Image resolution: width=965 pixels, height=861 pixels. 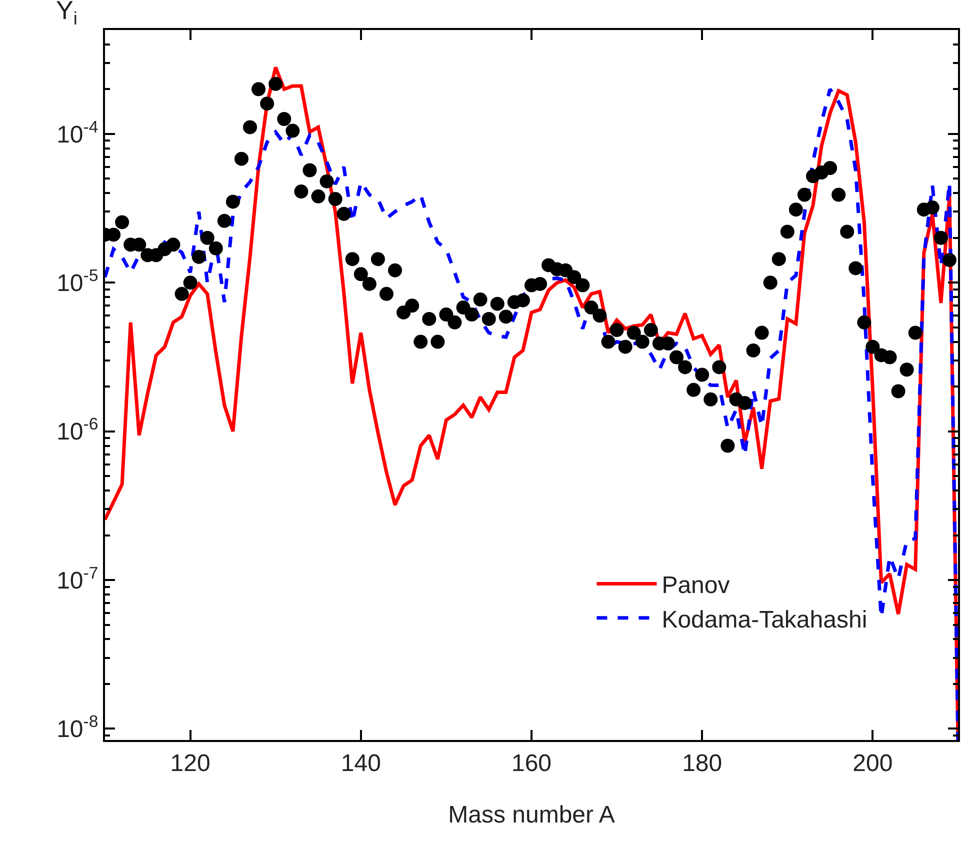 What do you see at coordinates (77, 578) in the screenshot?
I see `y-tick-label: 10$^{-7}$` at bounding box center [77, 578].